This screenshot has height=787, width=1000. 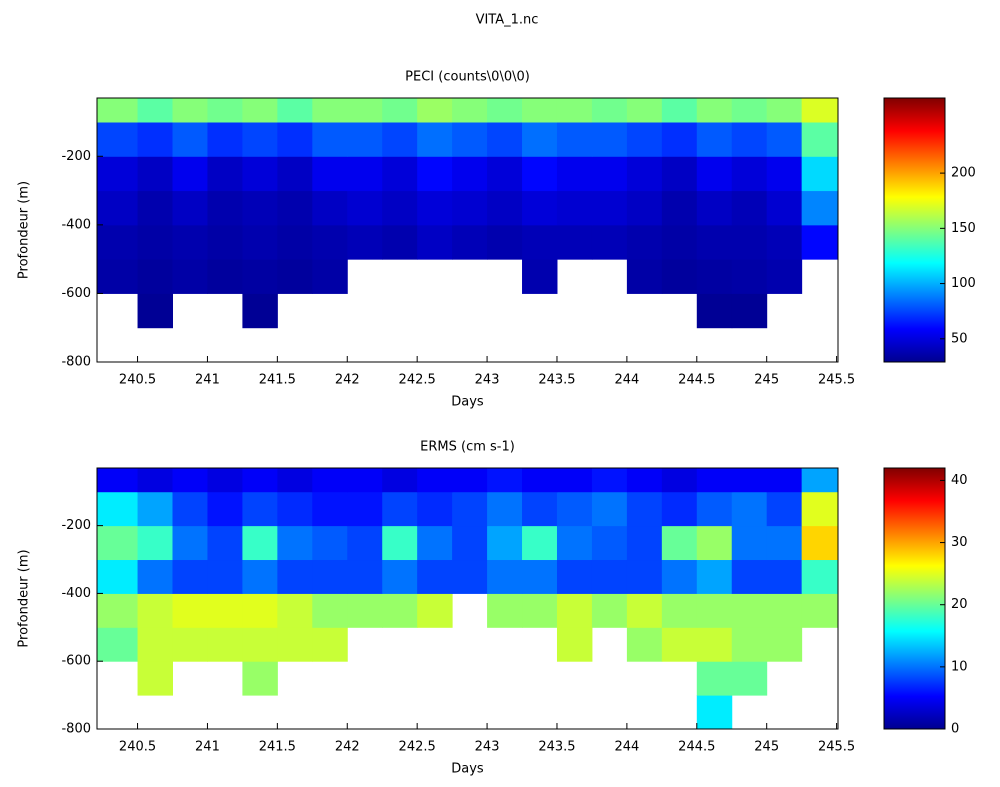 What do you see at coordinates (963, 228) in the screenshot?
I see `colorbar-tick-label: 150` at bounding box center [963, 228].